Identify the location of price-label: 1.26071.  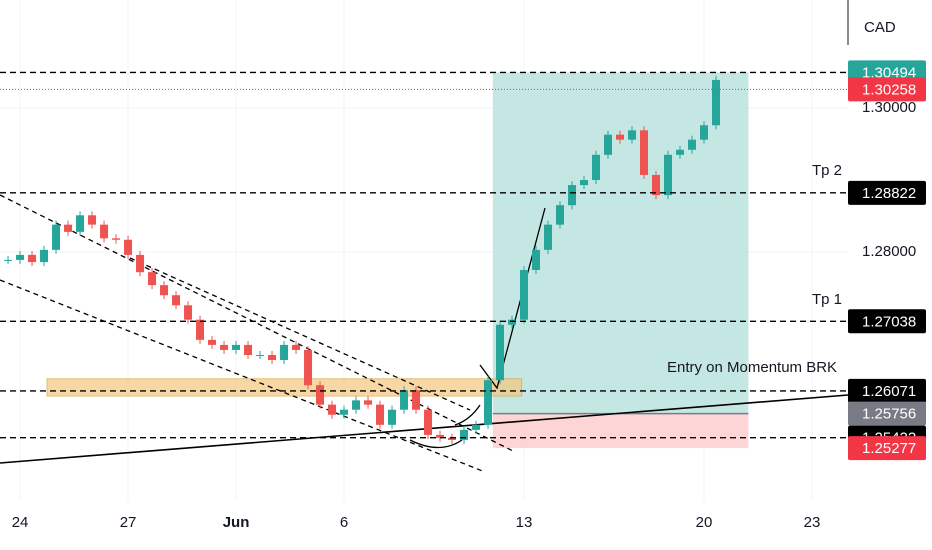
(889, 391).